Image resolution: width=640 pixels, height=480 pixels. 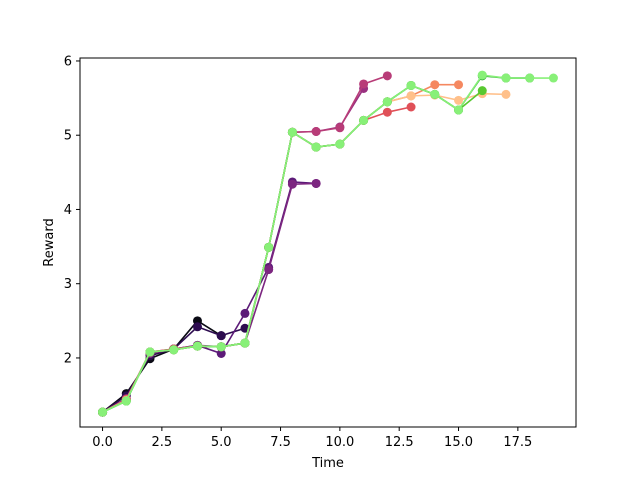 What do you see at coordinates (339, 442) in the screenshot?
I see `x-tick-label: 10.0` at bounding box center [339, 442].